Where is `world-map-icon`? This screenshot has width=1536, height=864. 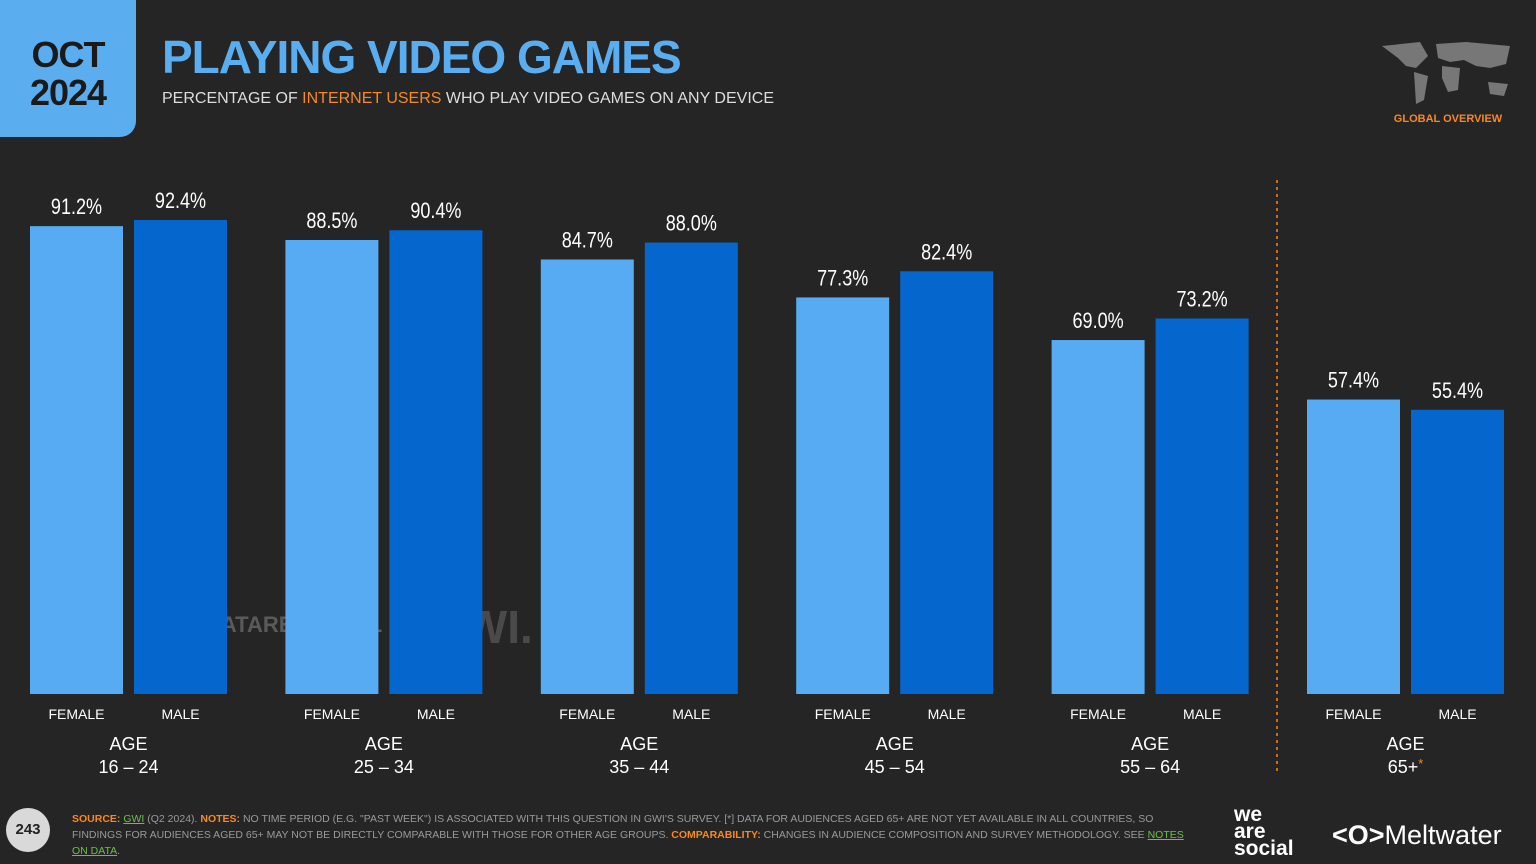
world-map-icon is located at coordinates (1446, 73).